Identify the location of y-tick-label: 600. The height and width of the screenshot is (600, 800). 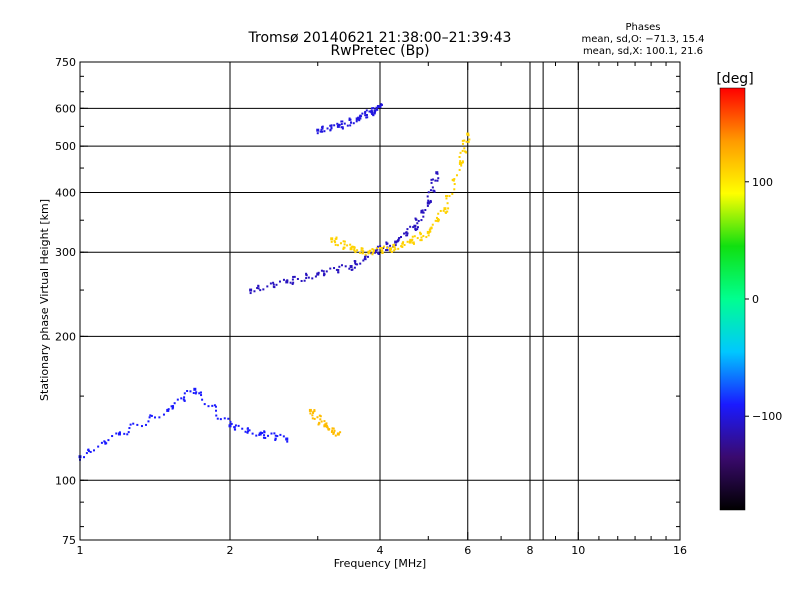
(65, 108).